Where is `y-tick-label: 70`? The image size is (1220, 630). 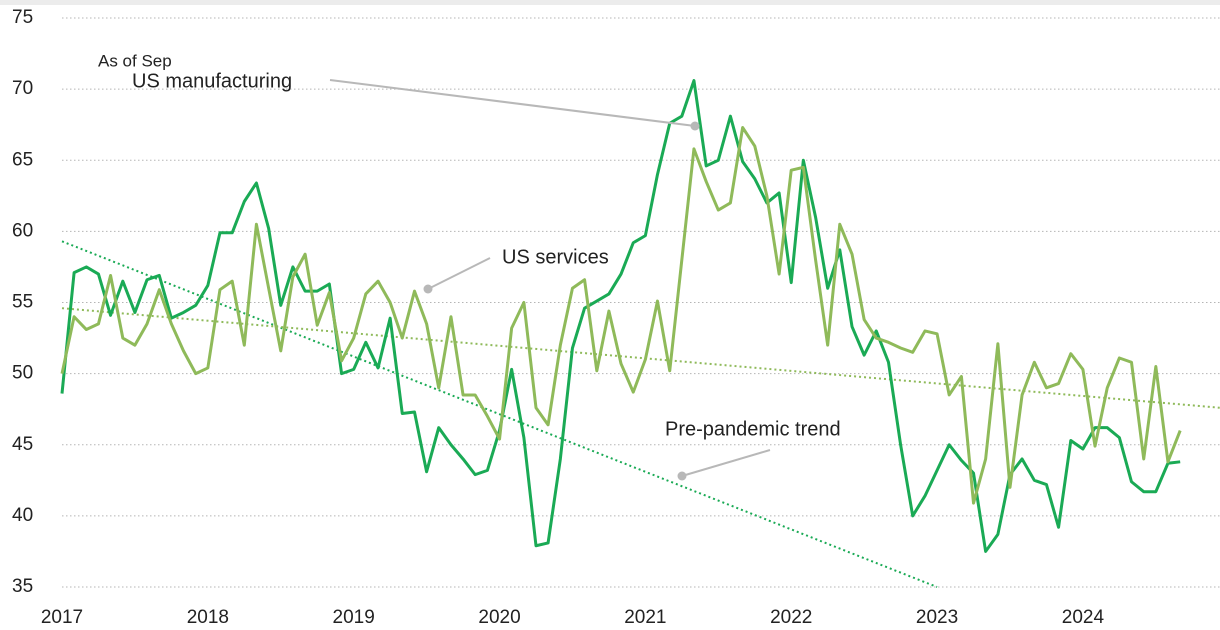
y-tick-label: 70 is located at coordinates (22, 88).